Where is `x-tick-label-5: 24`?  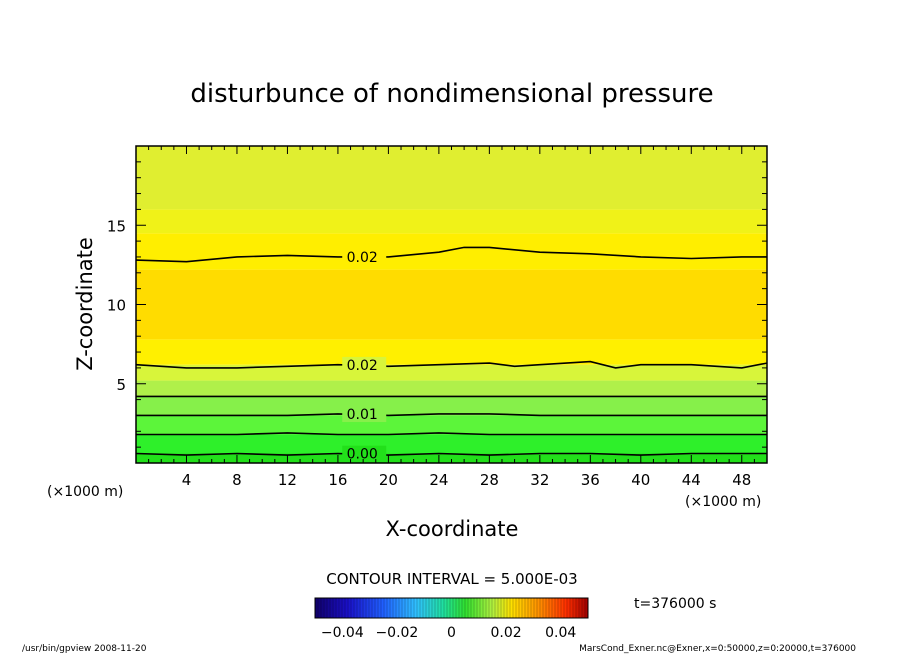 x-tick-label-5: 24 is located at coordinates (438, 480).